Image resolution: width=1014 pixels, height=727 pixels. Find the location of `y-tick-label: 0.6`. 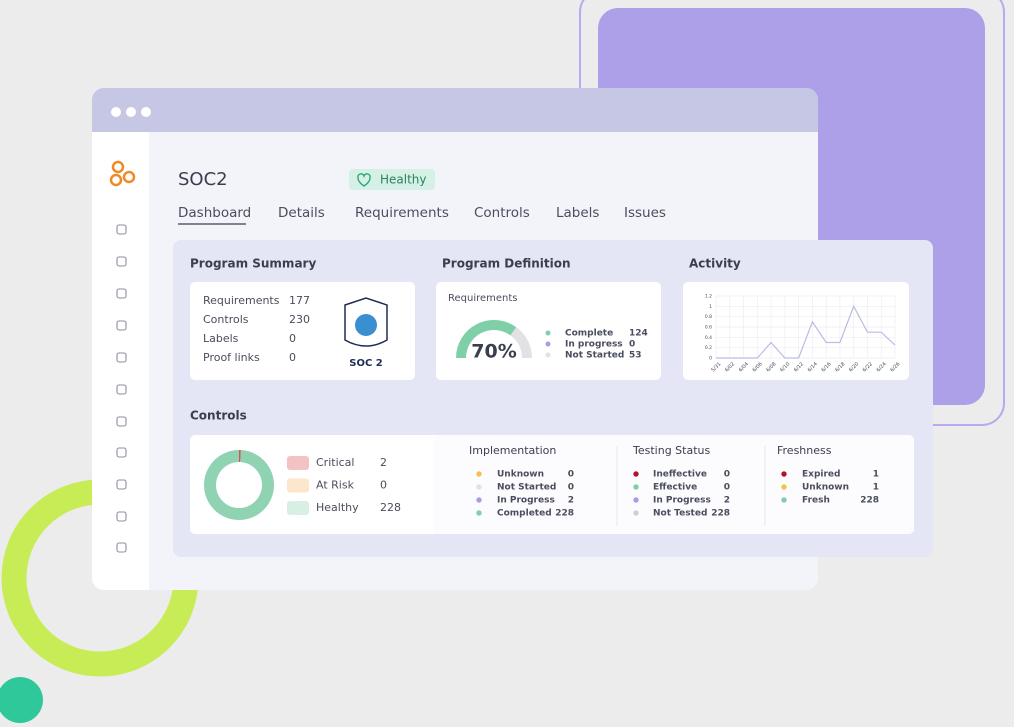

y-tick-label: 0.6 is located at coordinates (708, 328).